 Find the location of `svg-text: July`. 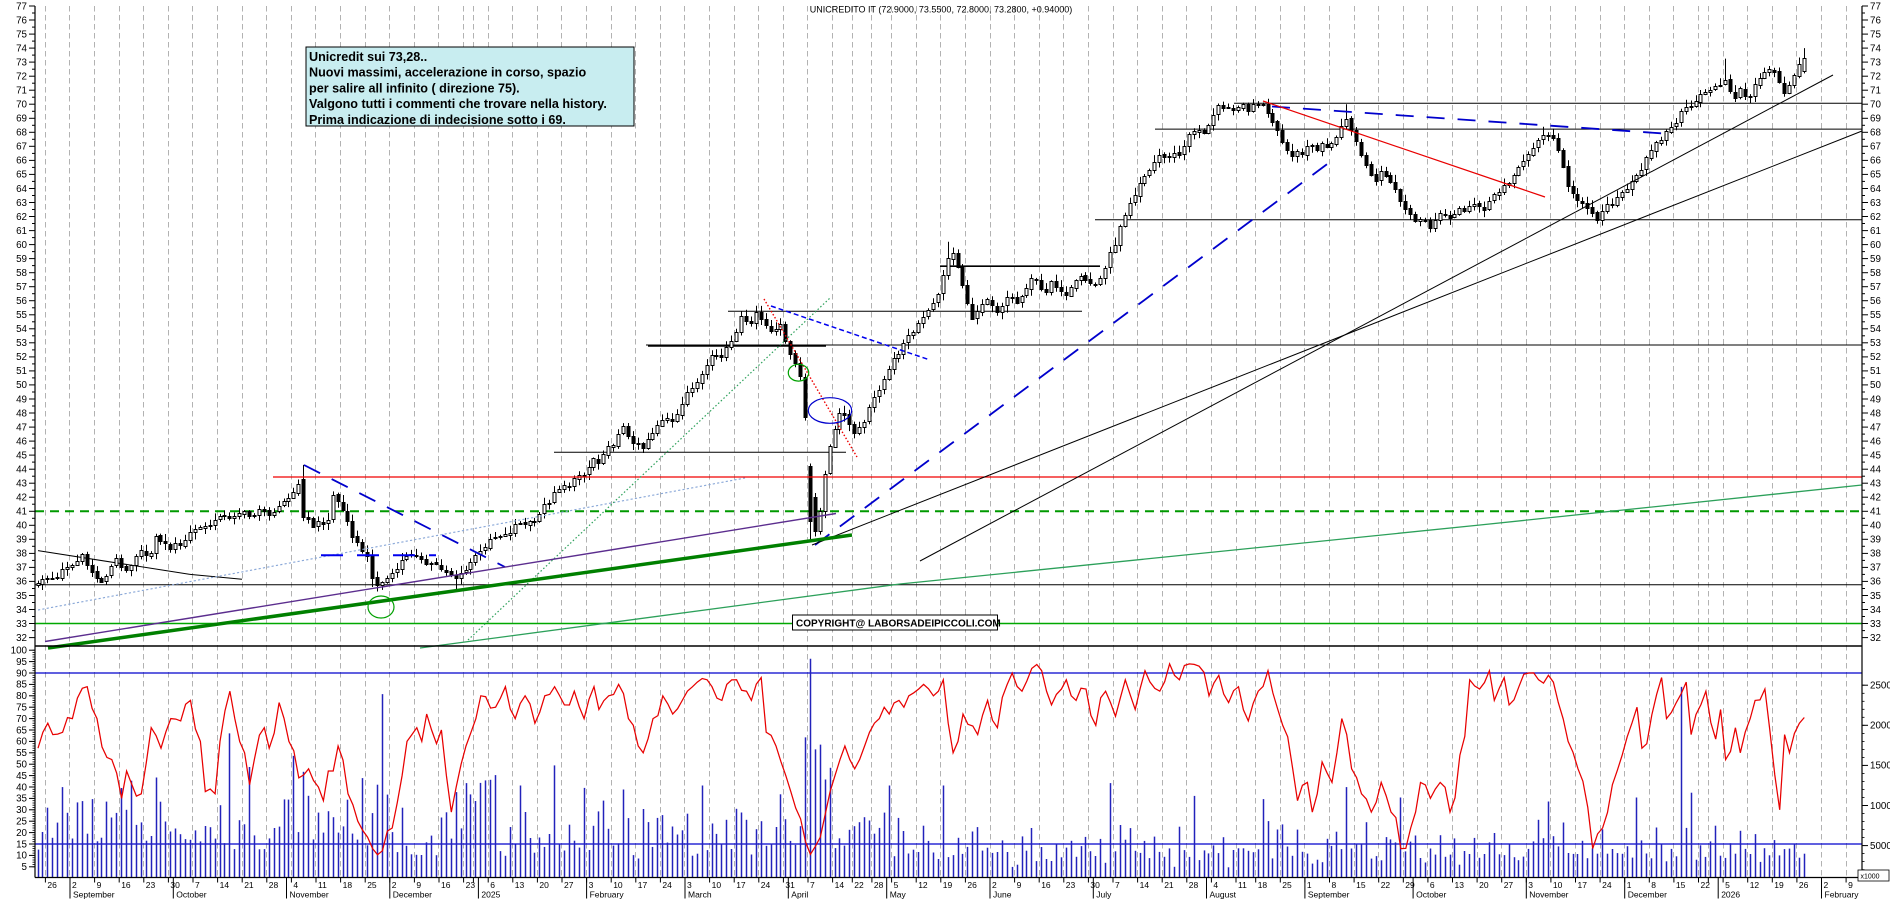

svg-text: July is located at coordinates (1104, 895).